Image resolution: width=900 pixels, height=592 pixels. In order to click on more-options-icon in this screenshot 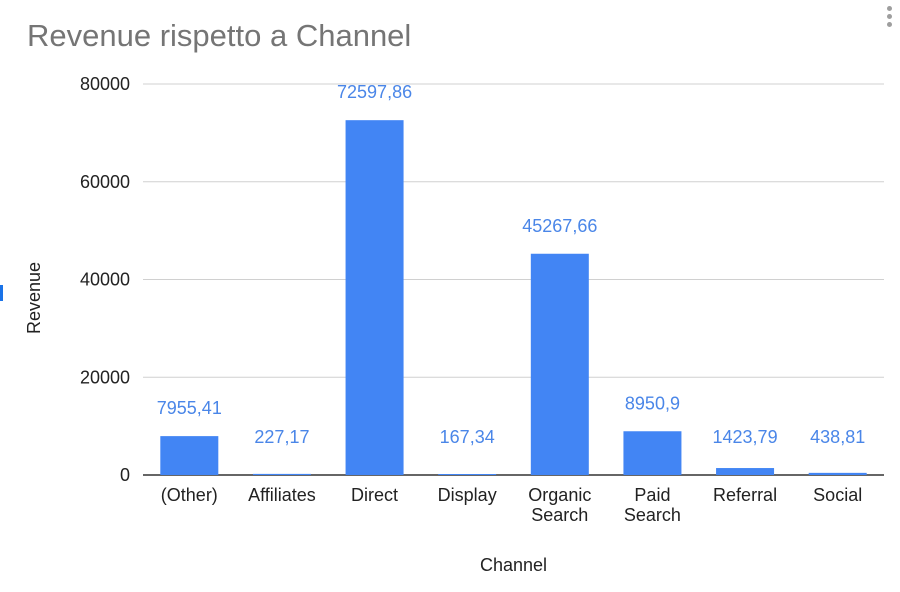, I will do `click(889, 19)`.